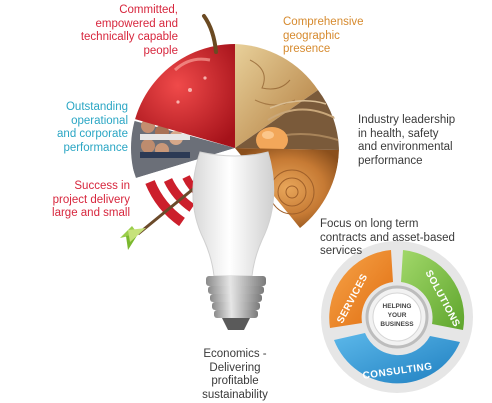  Describe the element at coordinates (236, 303) in the screenshot. I see `bulb-base` at that location.